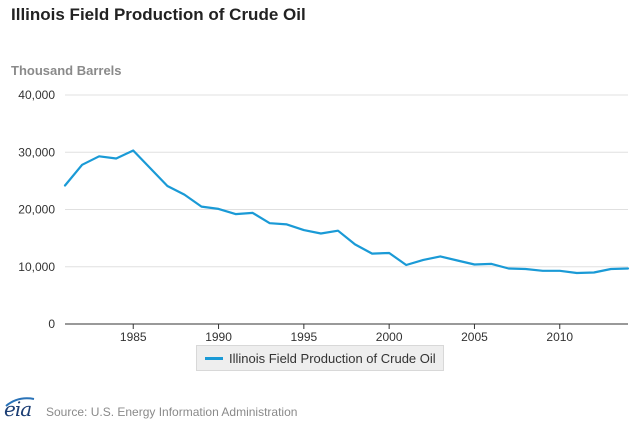  I want to click on x-tick-label: 2010, so click(559, 337).